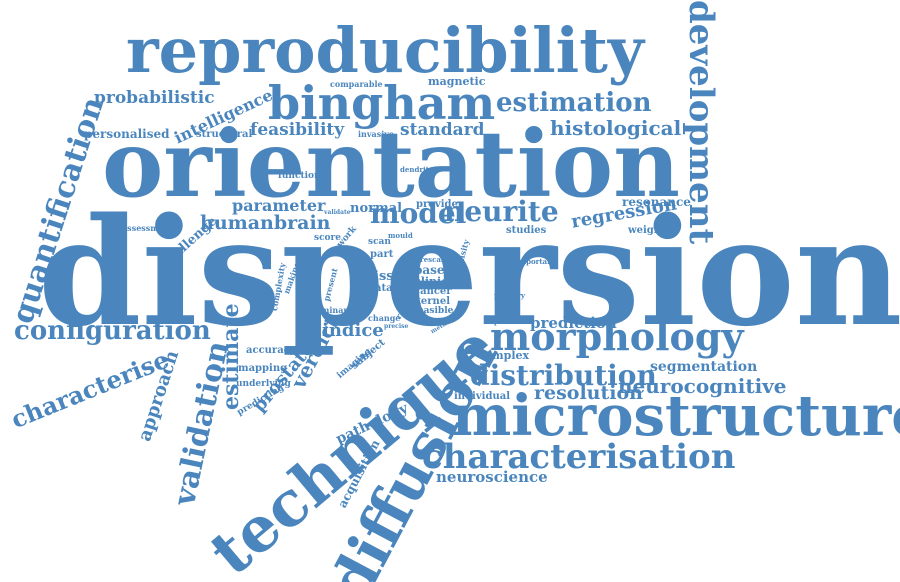 The height and width of the screenshot is (582, 900). I want to click on word-personalised: personalised, so click(127, 134).